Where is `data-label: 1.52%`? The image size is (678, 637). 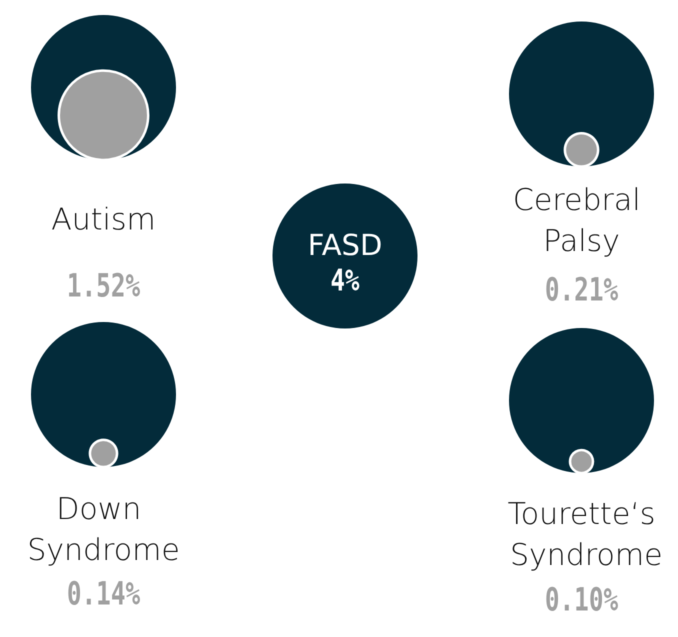 data-label: 1.52% is located at coordinates (103, 286).